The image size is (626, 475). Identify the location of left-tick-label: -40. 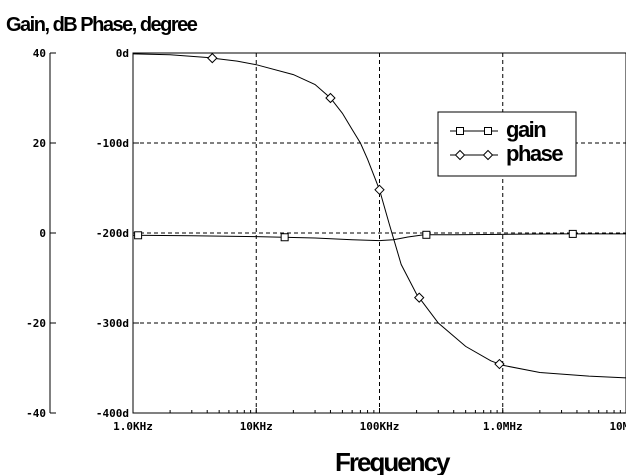
(36, 413).